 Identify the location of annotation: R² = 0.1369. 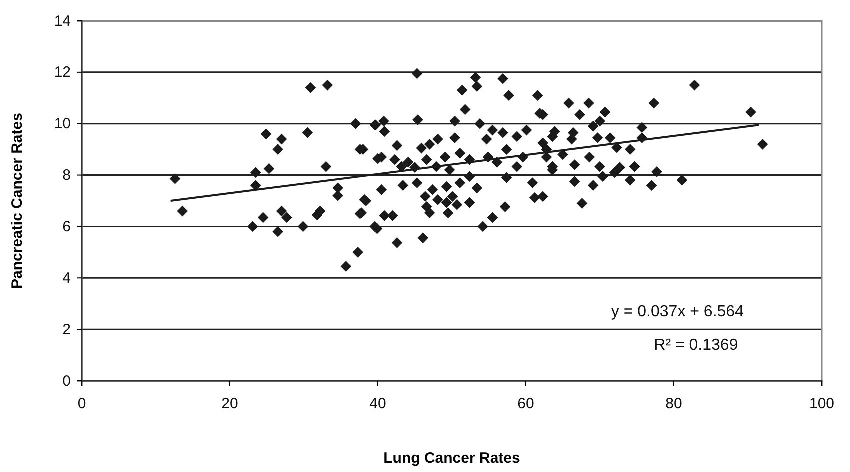
(696, 345).